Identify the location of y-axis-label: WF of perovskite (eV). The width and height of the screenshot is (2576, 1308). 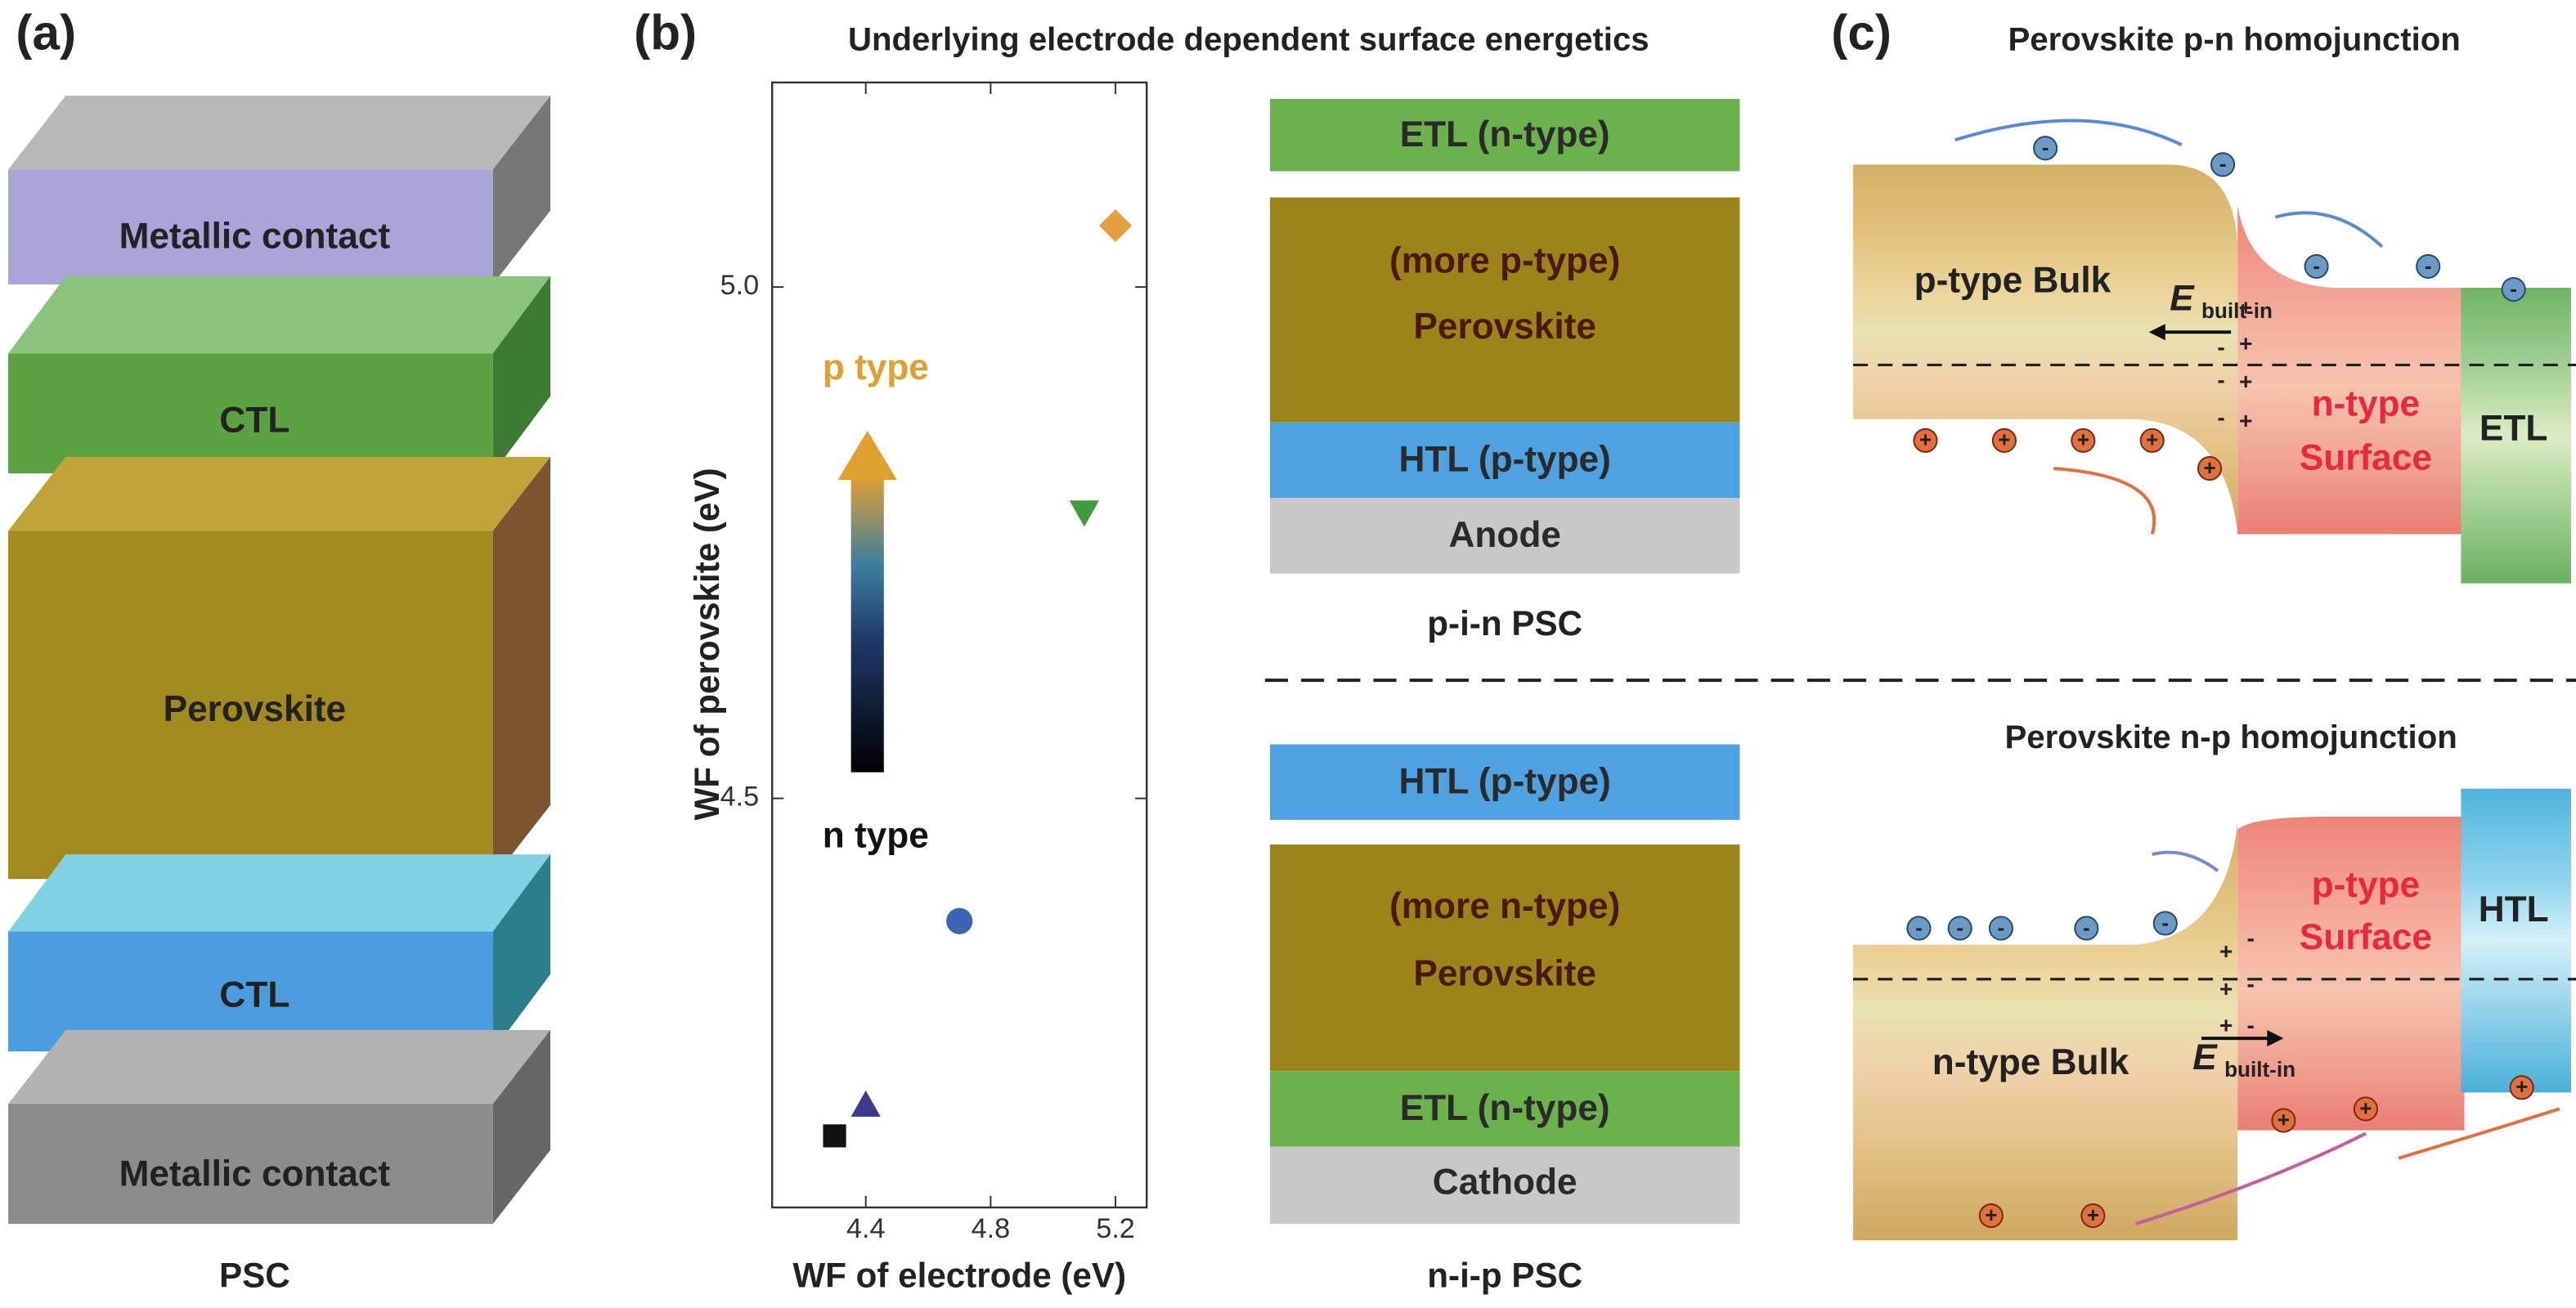
(707, 644).